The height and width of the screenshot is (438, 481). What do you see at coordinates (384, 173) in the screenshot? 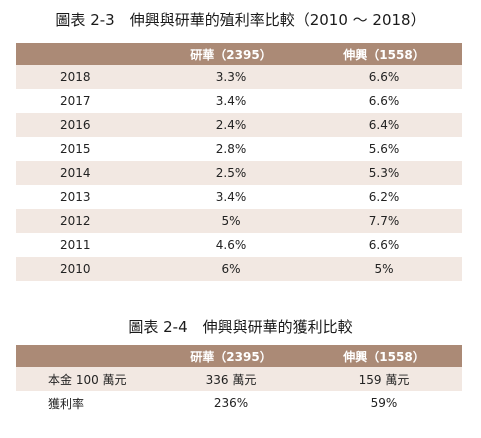
I see `shenxing-yield-cell: 5.3%` at bounding box center [384, 173].